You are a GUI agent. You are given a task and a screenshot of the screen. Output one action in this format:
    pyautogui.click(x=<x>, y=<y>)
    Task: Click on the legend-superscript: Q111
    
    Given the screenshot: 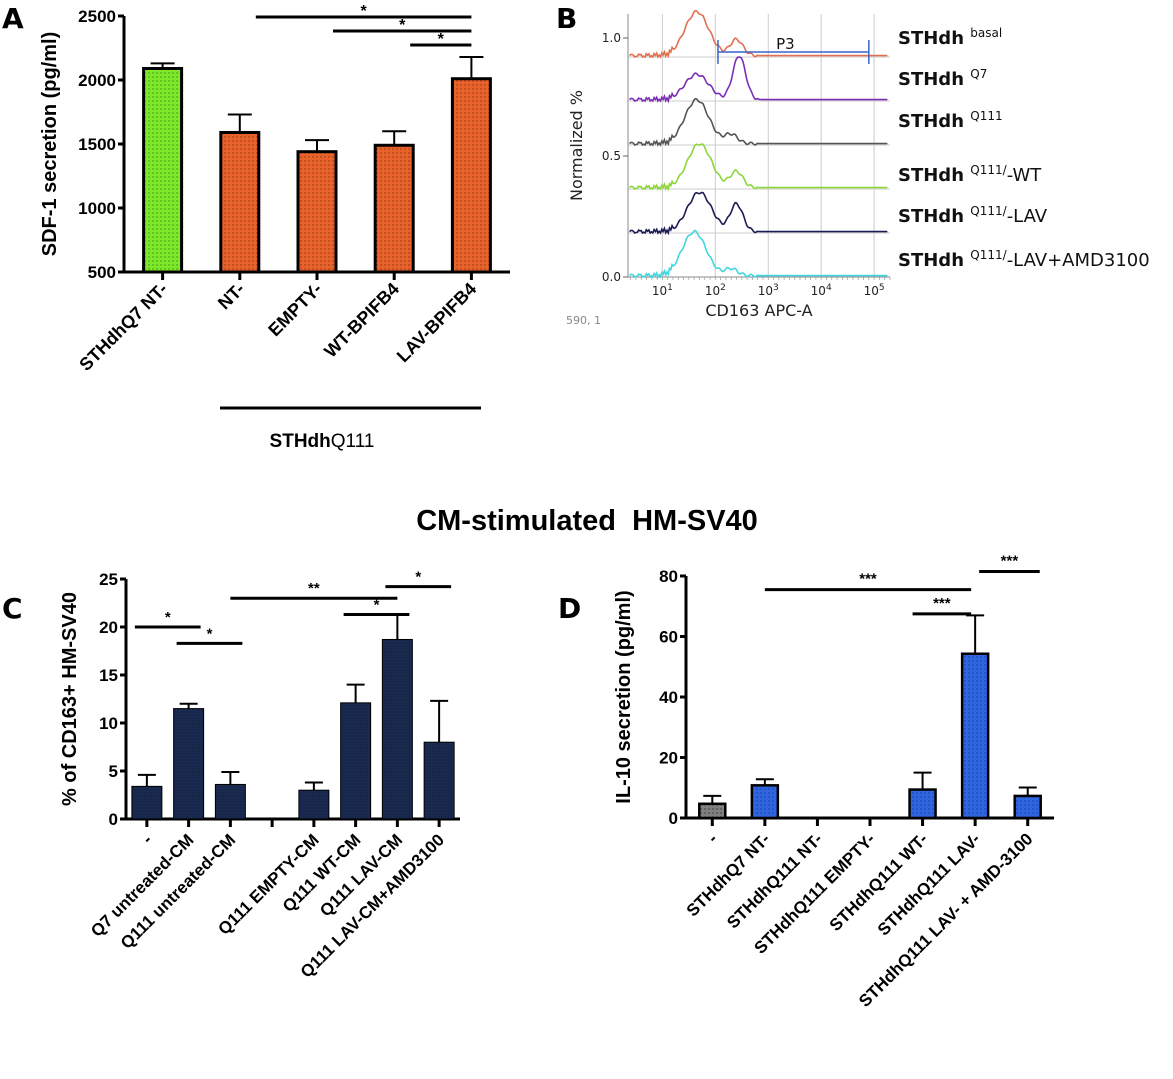 What is the action you would take?
    pyautogui.click(x=986, y=116)
    